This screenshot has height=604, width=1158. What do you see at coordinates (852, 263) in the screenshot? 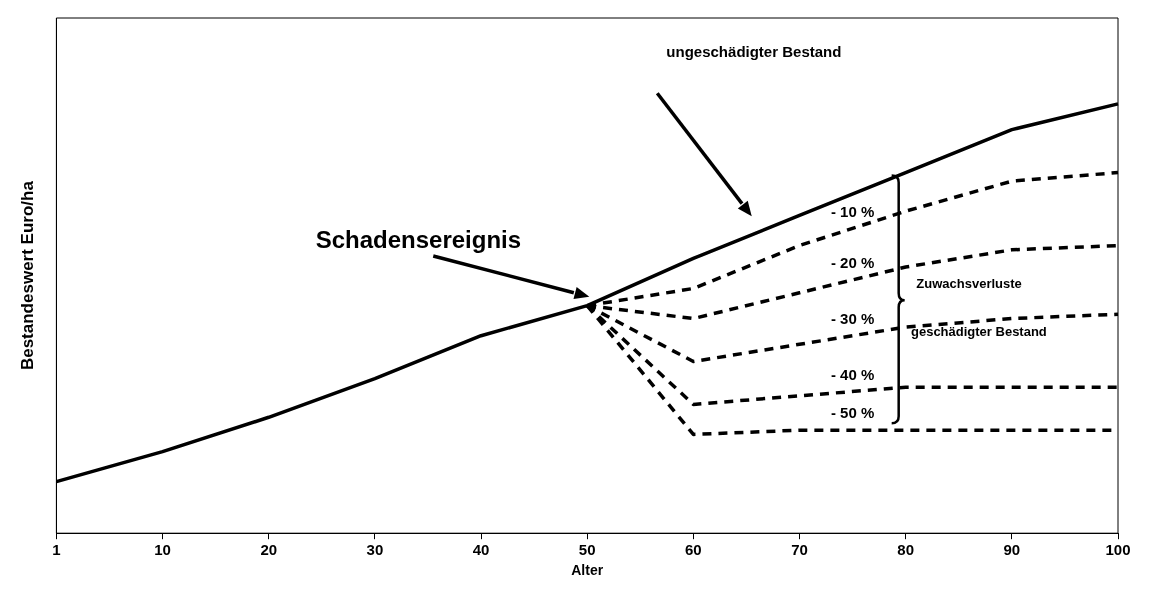
I see `series-label: - 20 %` at bounding box center [852, 263].